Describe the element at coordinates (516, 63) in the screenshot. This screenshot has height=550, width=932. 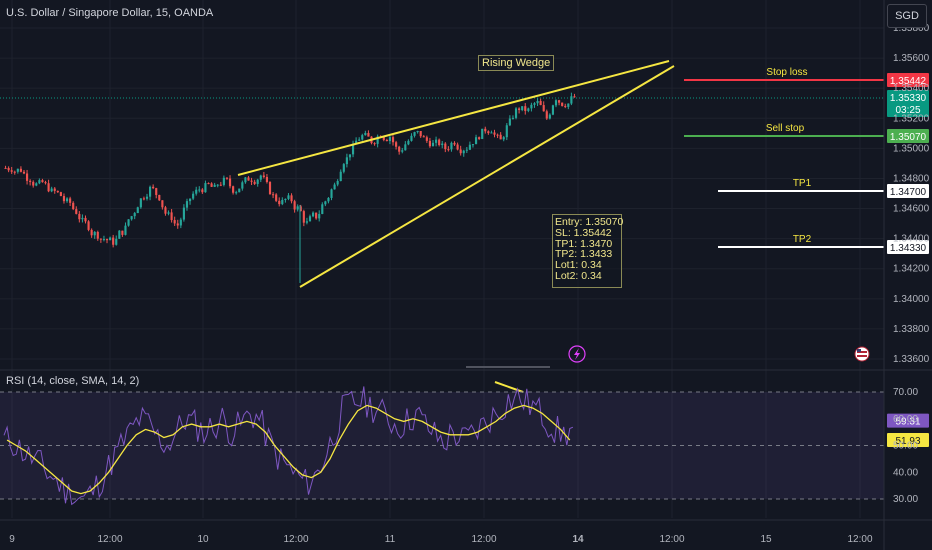
I see `rising-wedge-label: Rising Wedge` at that location.